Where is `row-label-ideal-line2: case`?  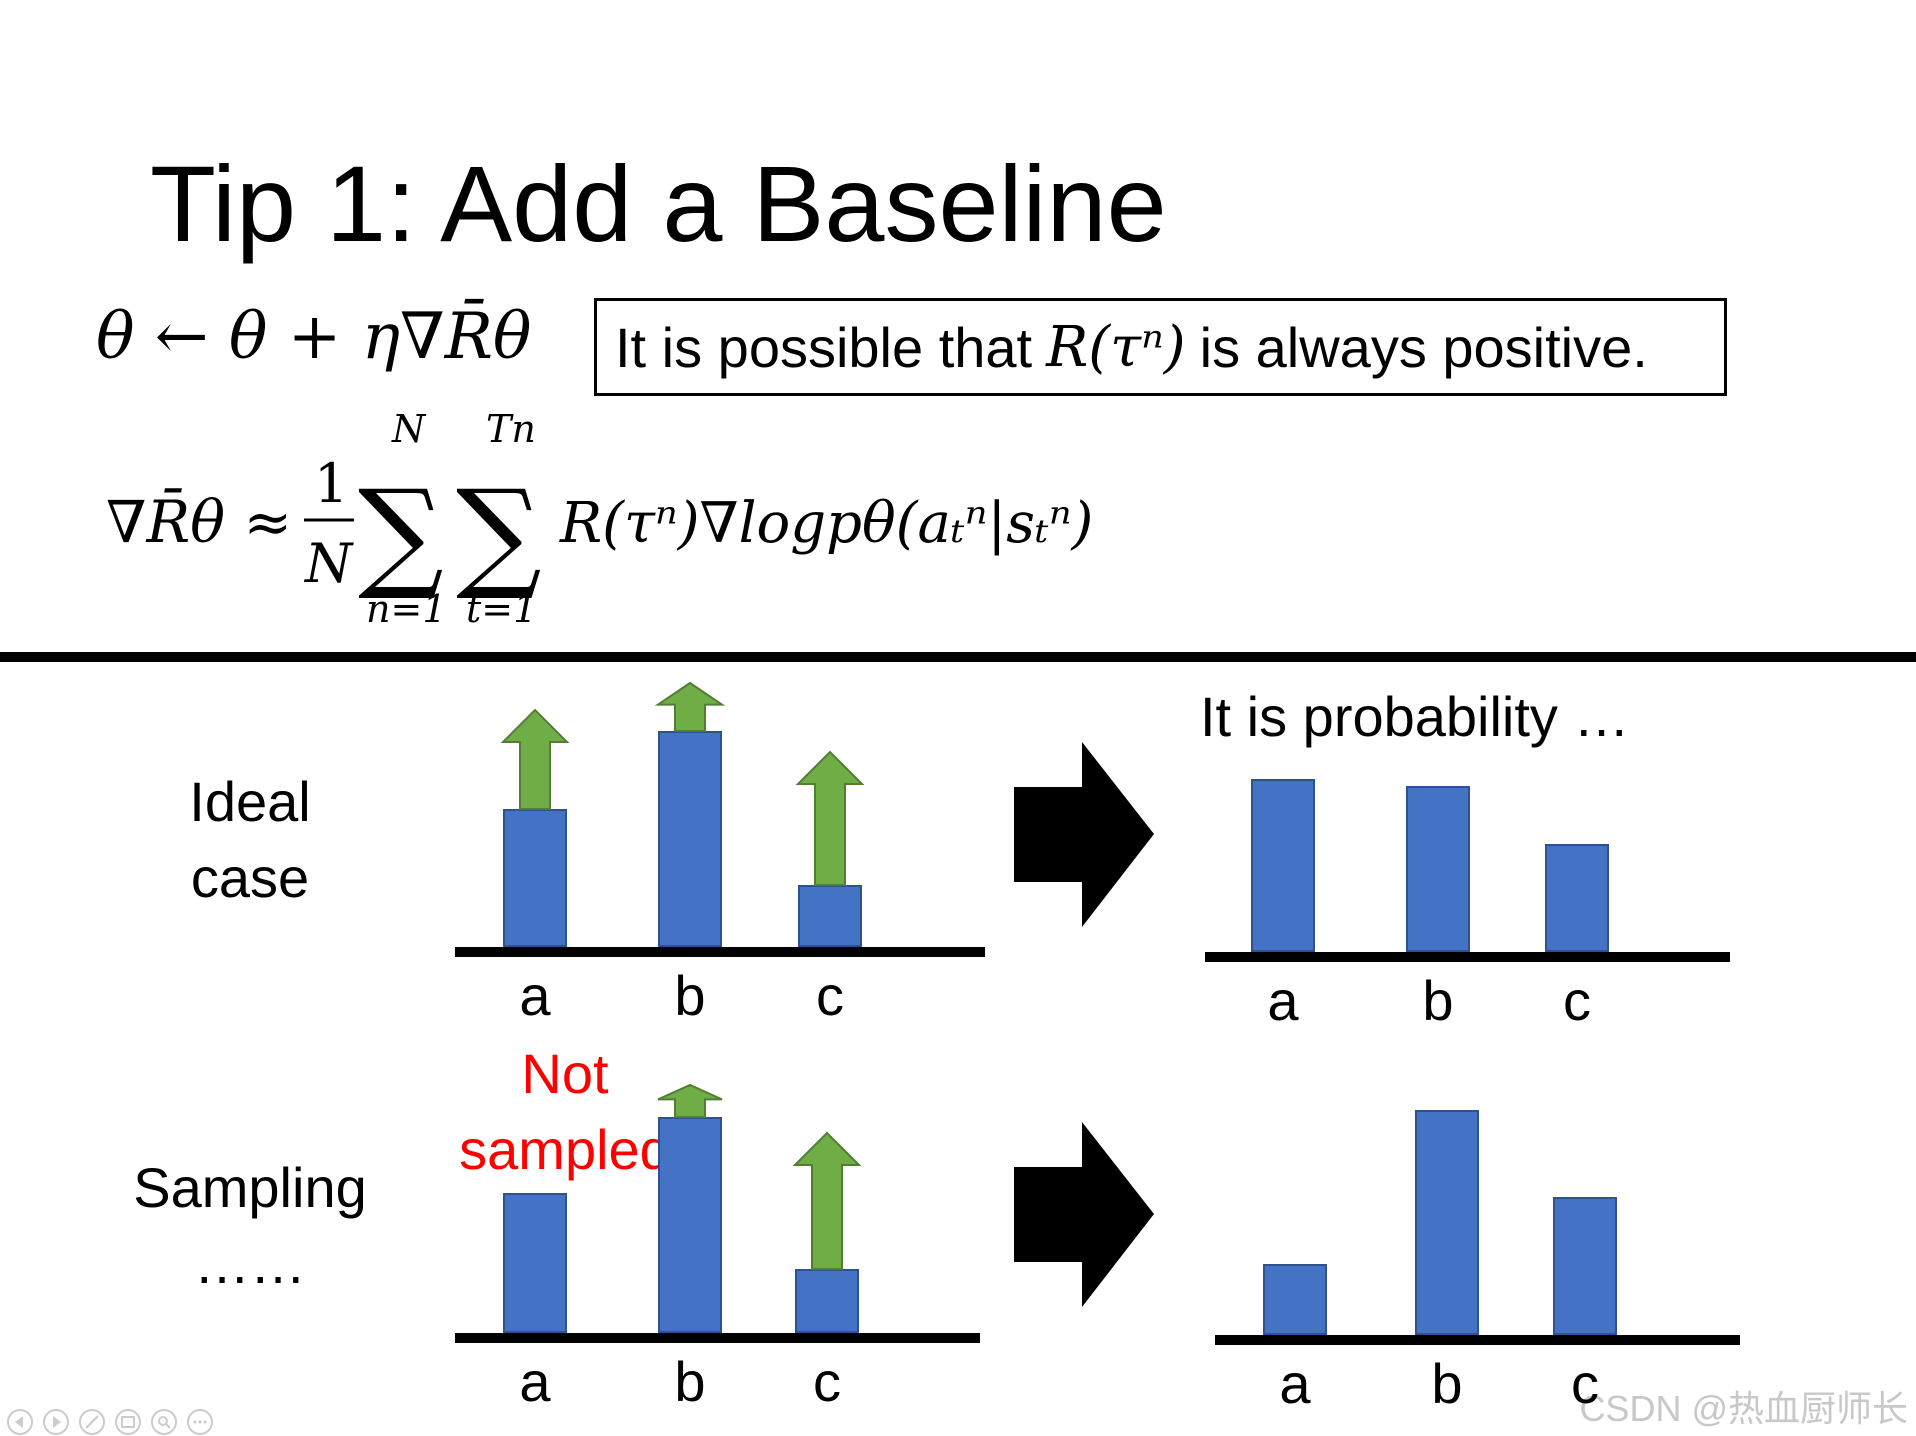 row-label-ideal-line2: case is located at coordinates (250, 877).